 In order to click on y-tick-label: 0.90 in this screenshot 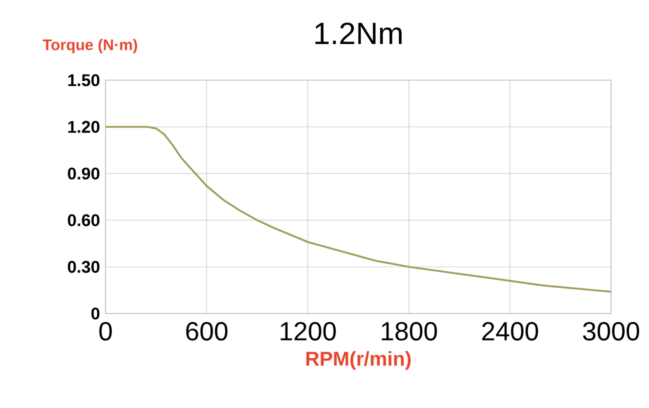, I will do `click(84, 174)`.